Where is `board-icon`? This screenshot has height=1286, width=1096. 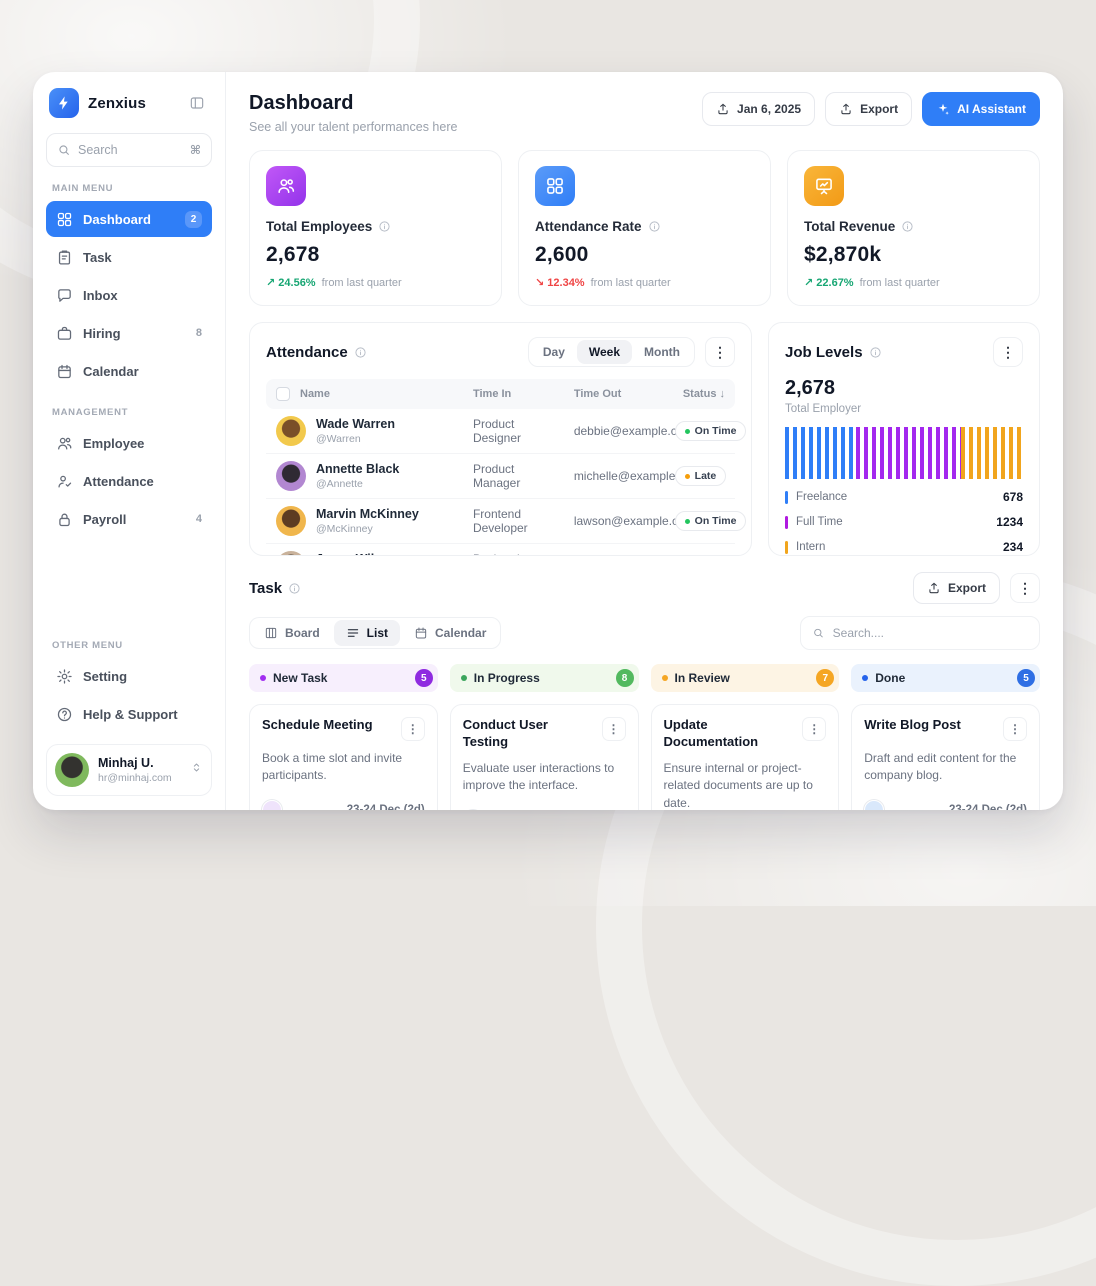 board-icon is located at coordinates (271, 633).